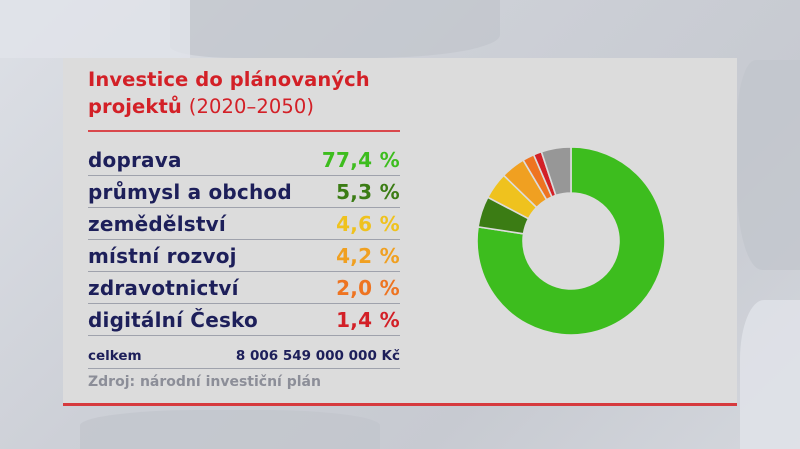  What do you see at coordinates (244, 224) in the screenshot?
I see `legend-row: zemědělství 4,6 %` at bounding box center [244, 224].